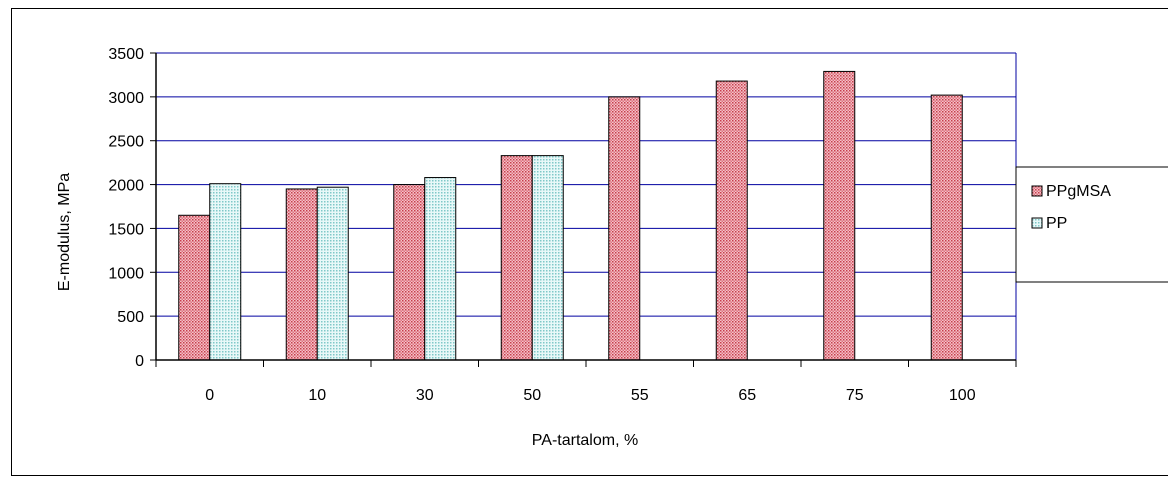  I want to click on legend: PPgMSA PP, so click(1091, 224).